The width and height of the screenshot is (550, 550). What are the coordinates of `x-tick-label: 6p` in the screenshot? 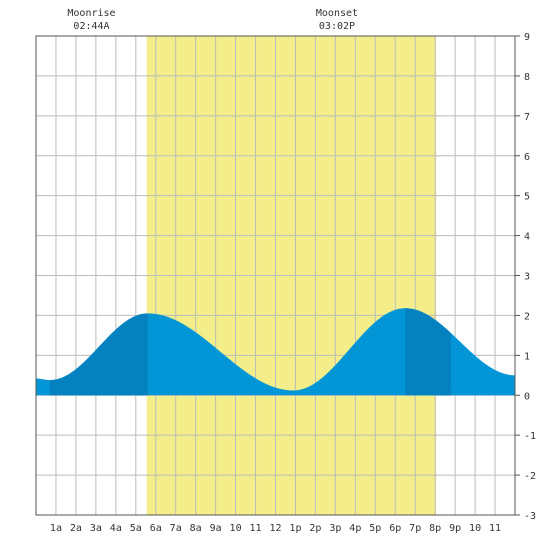 It's located at (395, 528).